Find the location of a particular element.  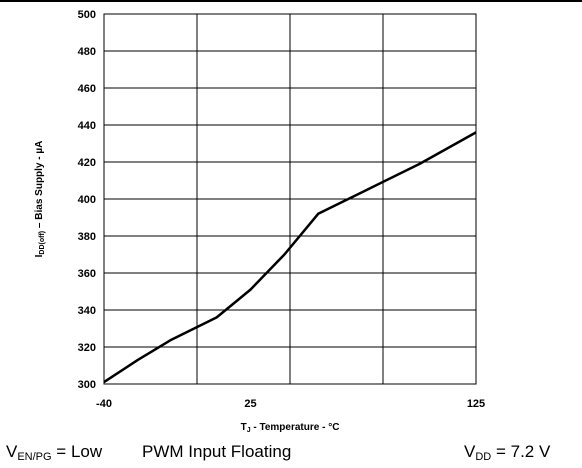

x-tick-label: 25 is located at coordinates (250, 404).